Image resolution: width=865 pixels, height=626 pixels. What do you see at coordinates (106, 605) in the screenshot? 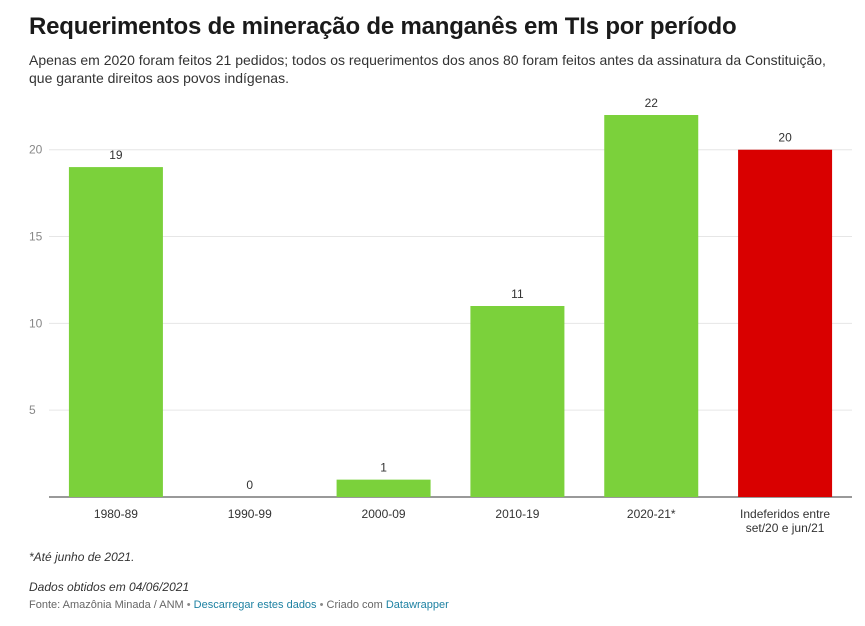
I see `source-text: Fonte: Amazônia Minada / ANM` at bounding box center [106, 605].